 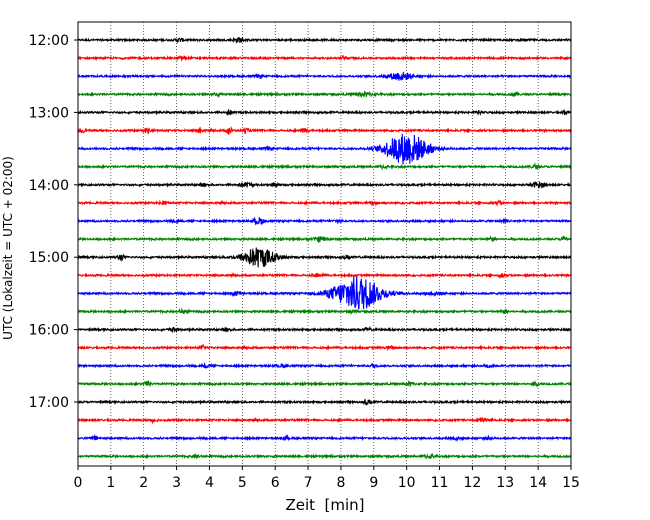 I want to click on x-tick-label: 8, so click(x=340, y=483).